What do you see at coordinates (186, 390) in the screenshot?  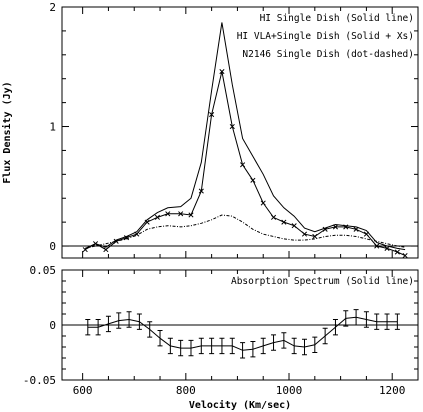 I see `absorption-x-tick-label: 800` at bounding box center [186, 390].